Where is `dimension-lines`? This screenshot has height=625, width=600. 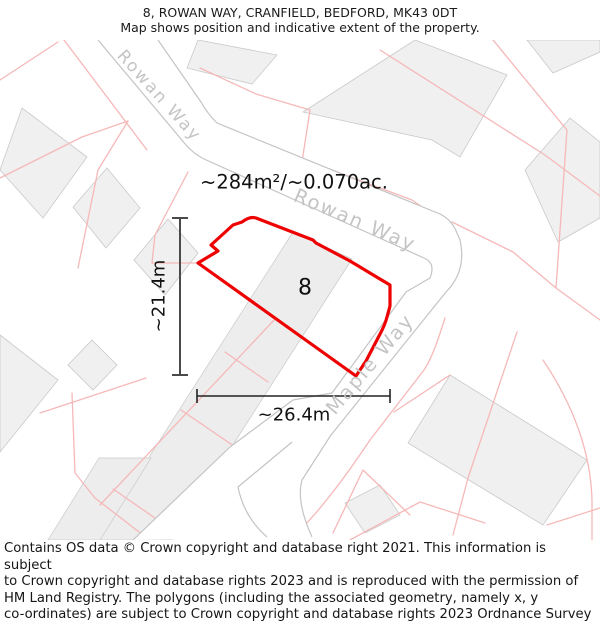 dimension-lines is located at coordinates (281, 310).